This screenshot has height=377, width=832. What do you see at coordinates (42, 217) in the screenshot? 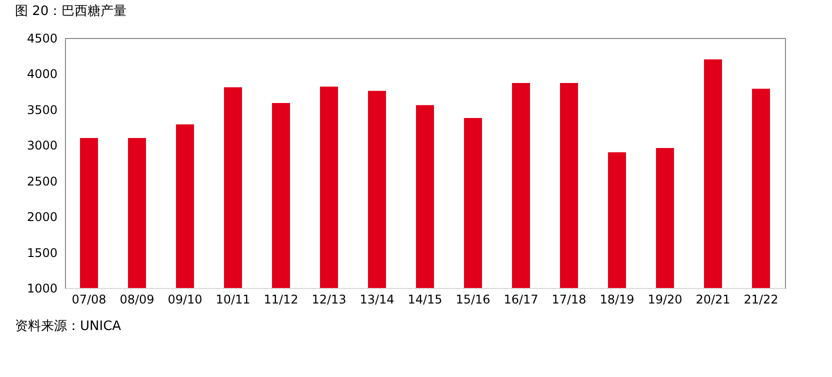
I see `y-tick-label: 2000` at bounding box center [42, 217].